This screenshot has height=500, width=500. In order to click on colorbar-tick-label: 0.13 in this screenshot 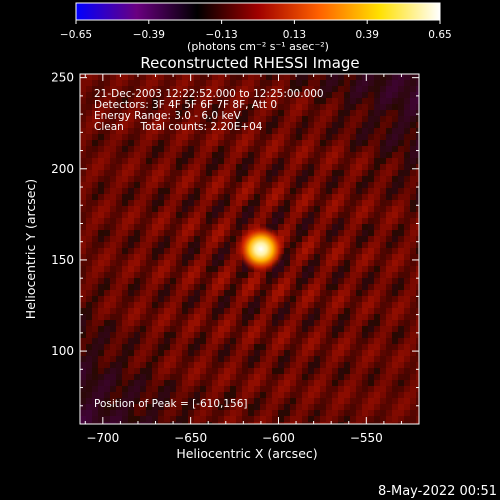, I will do `click(294, 35)`.